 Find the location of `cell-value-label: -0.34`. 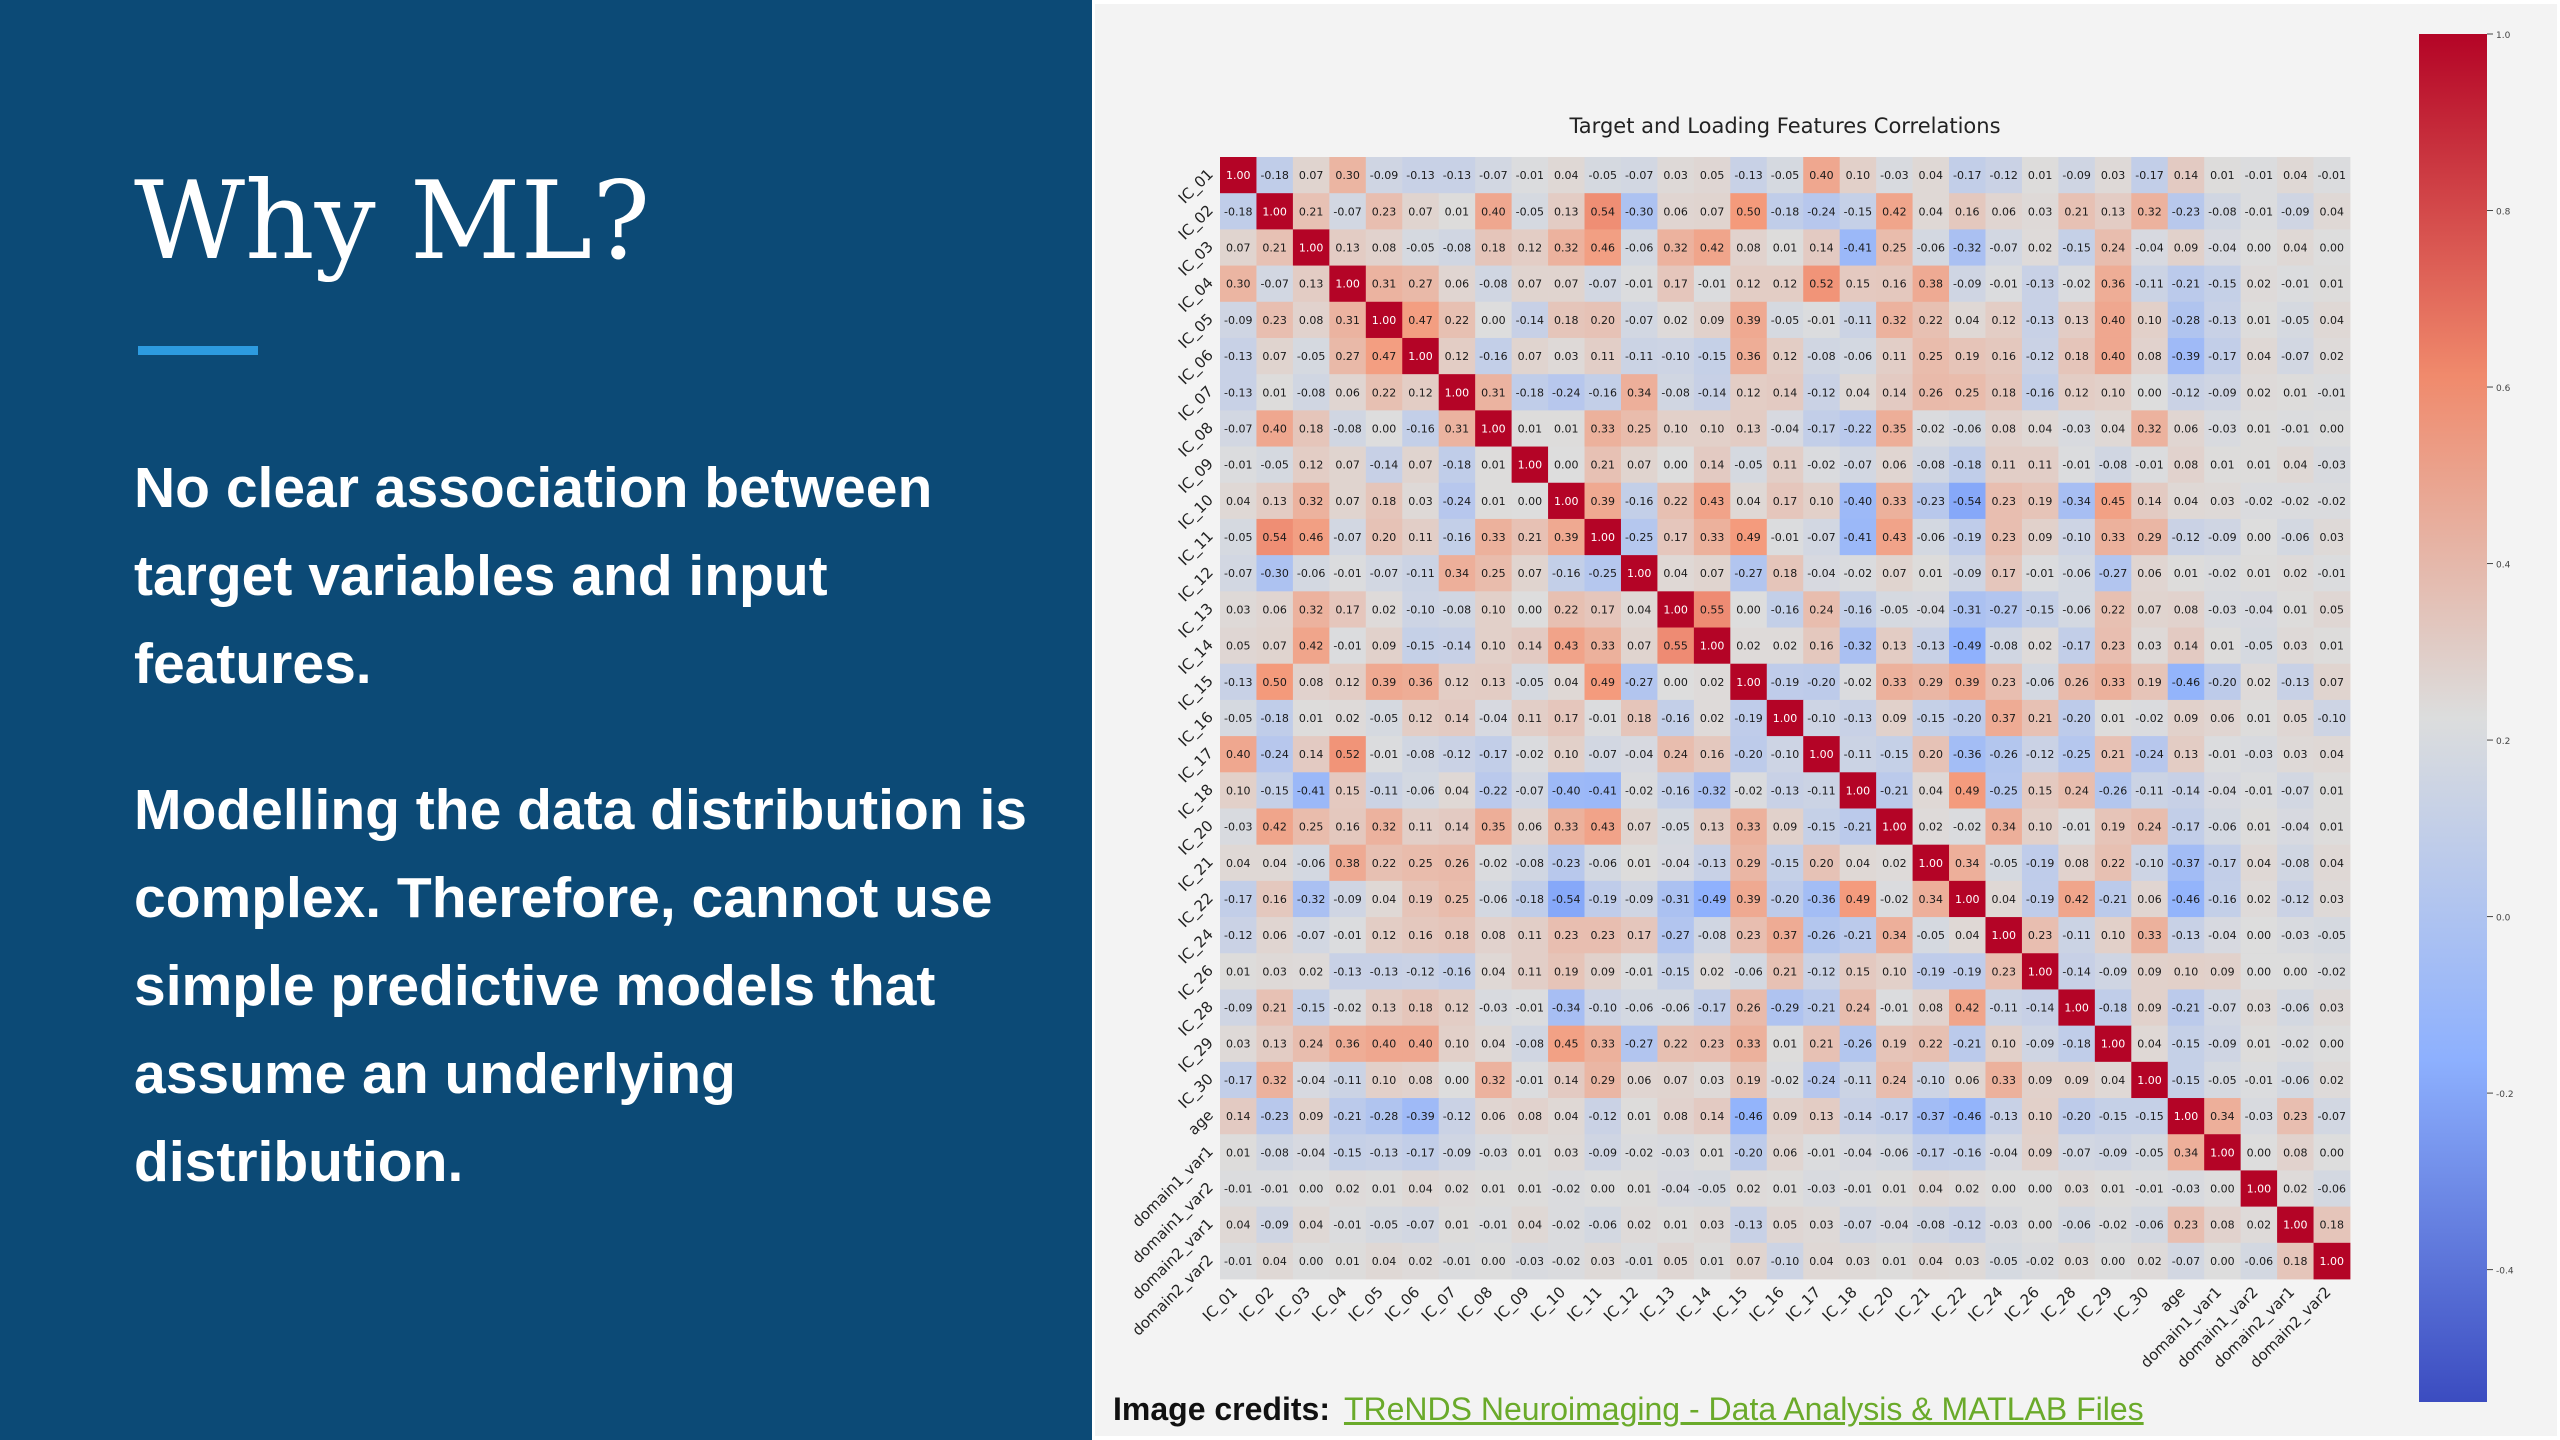

cell-value-label: -0.34 is located at coordinates (1566, 1008).